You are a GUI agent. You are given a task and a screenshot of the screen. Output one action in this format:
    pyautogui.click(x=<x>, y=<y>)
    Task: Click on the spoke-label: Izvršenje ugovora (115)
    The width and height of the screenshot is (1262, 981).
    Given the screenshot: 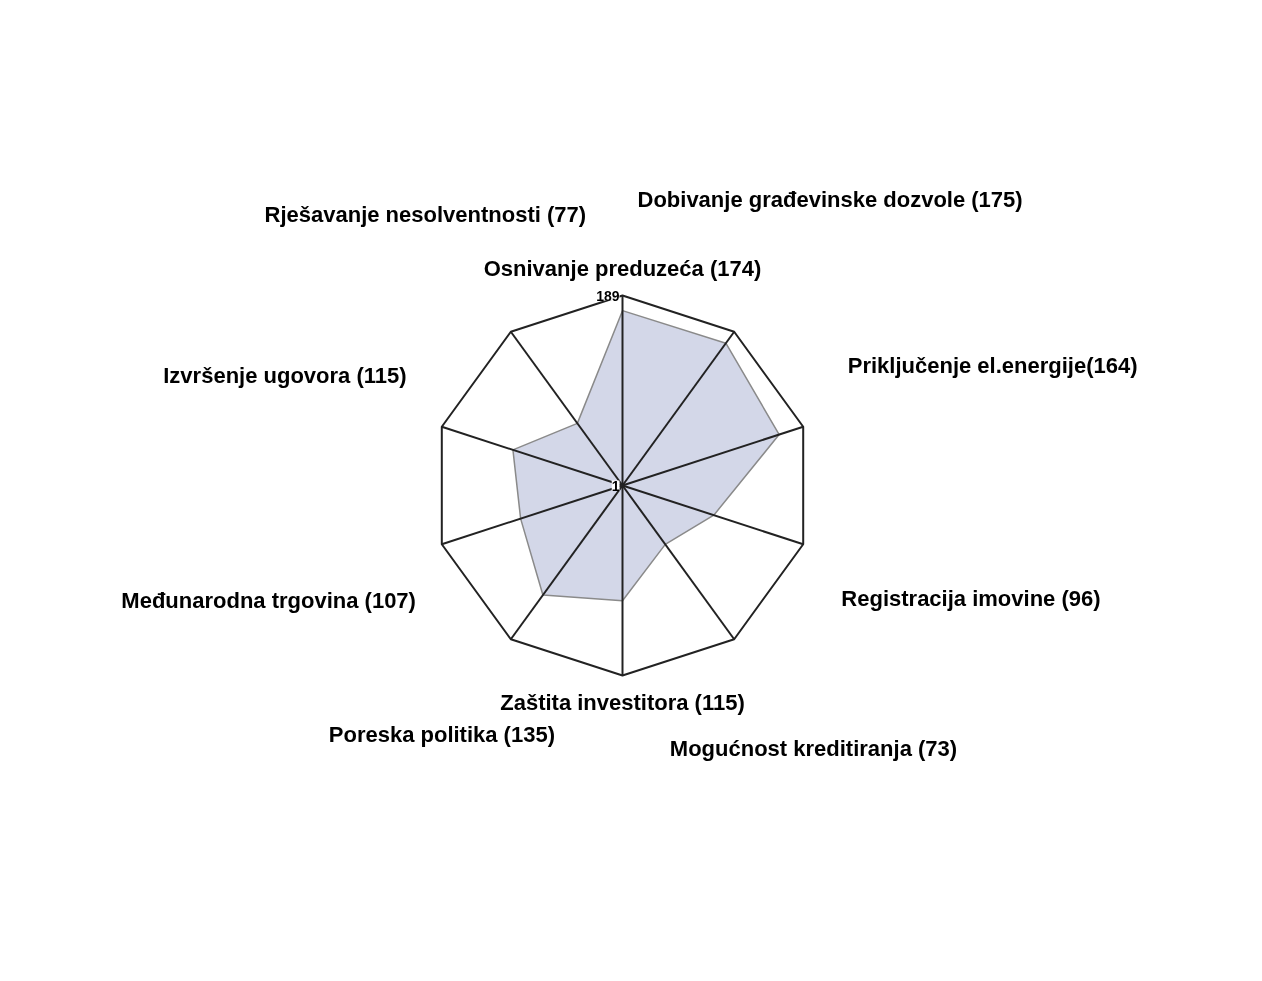 What is the action you would take?
    pyautogui.click(x=285, y=376)
    